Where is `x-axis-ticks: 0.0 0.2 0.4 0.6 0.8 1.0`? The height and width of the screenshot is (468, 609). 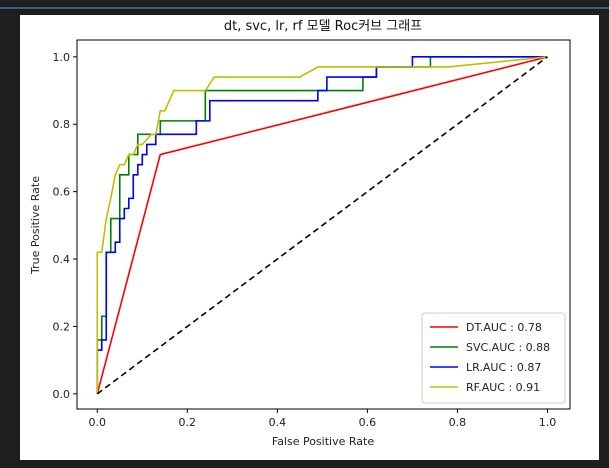 x-axis-ticks: 0.0 0.2 0.4 0.6 0.8 1.0 is located at coordinates (323, 419).